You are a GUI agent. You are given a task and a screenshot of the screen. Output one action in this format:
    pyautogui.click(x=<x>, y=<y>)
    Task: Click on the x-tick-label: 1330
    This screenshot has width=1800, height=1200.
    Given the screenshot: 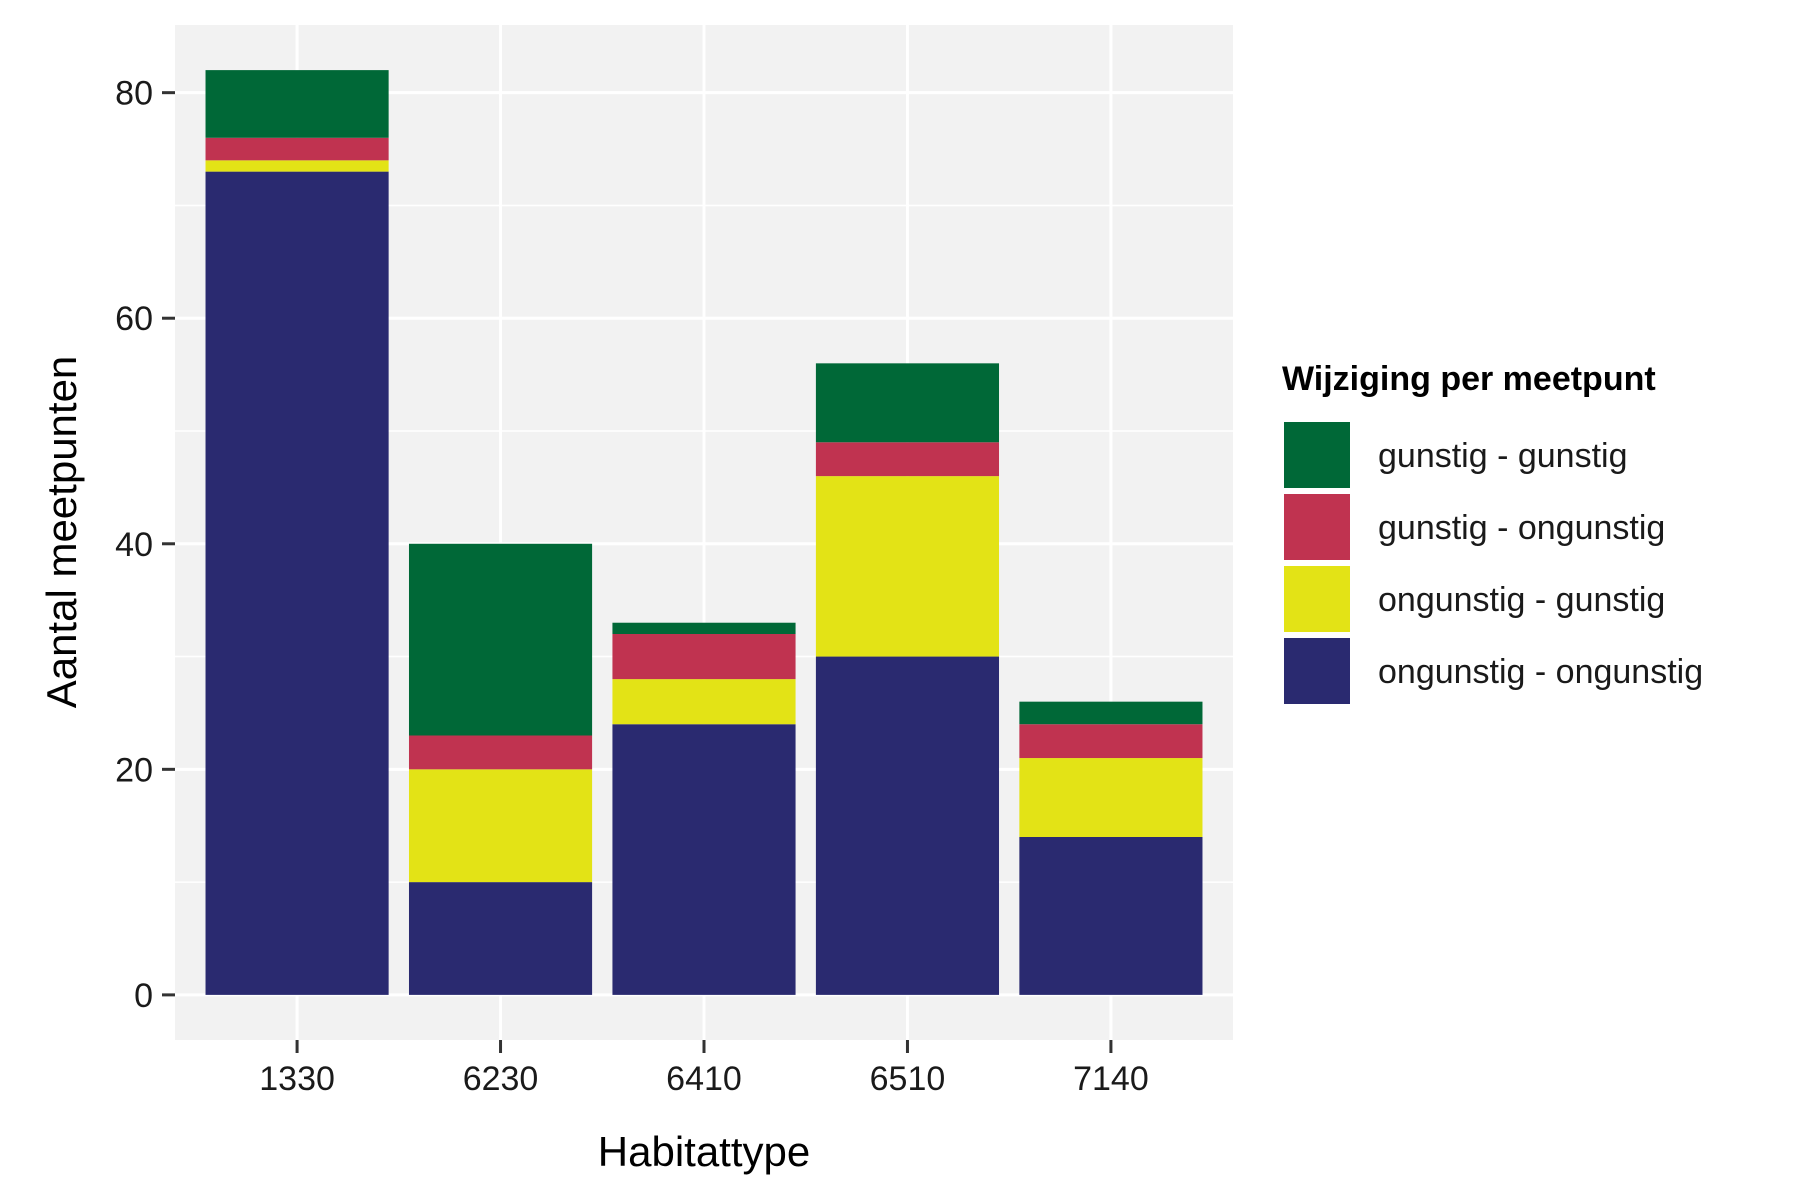 What is the action you would take?
    pyautogui.click(x=297, y=1079)
    